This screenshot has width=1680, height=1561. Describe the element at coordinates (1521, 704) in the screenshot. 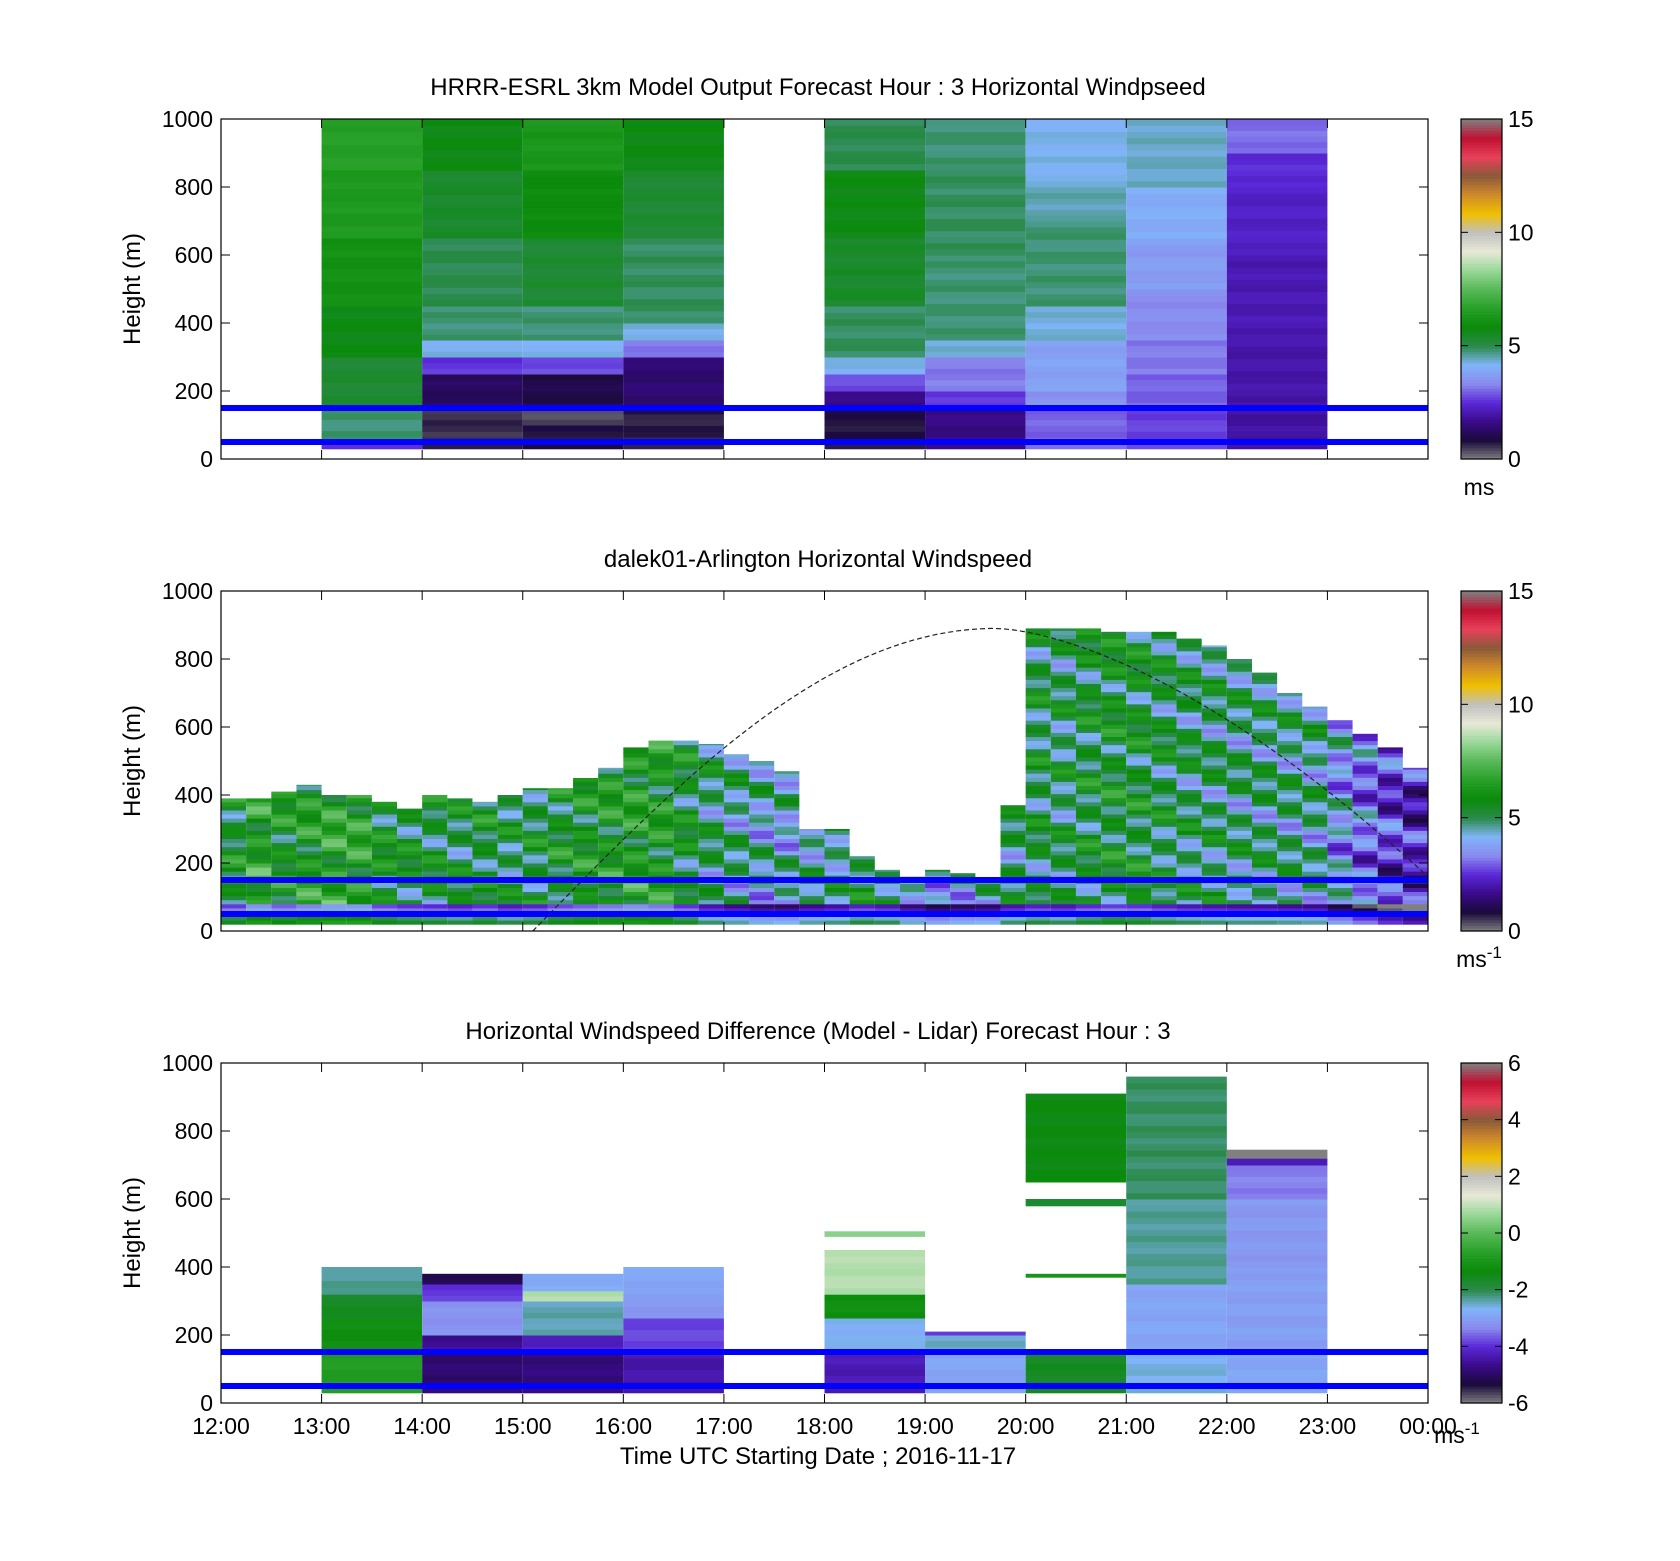

I see `colorbar-tick-label: 10` at that location.